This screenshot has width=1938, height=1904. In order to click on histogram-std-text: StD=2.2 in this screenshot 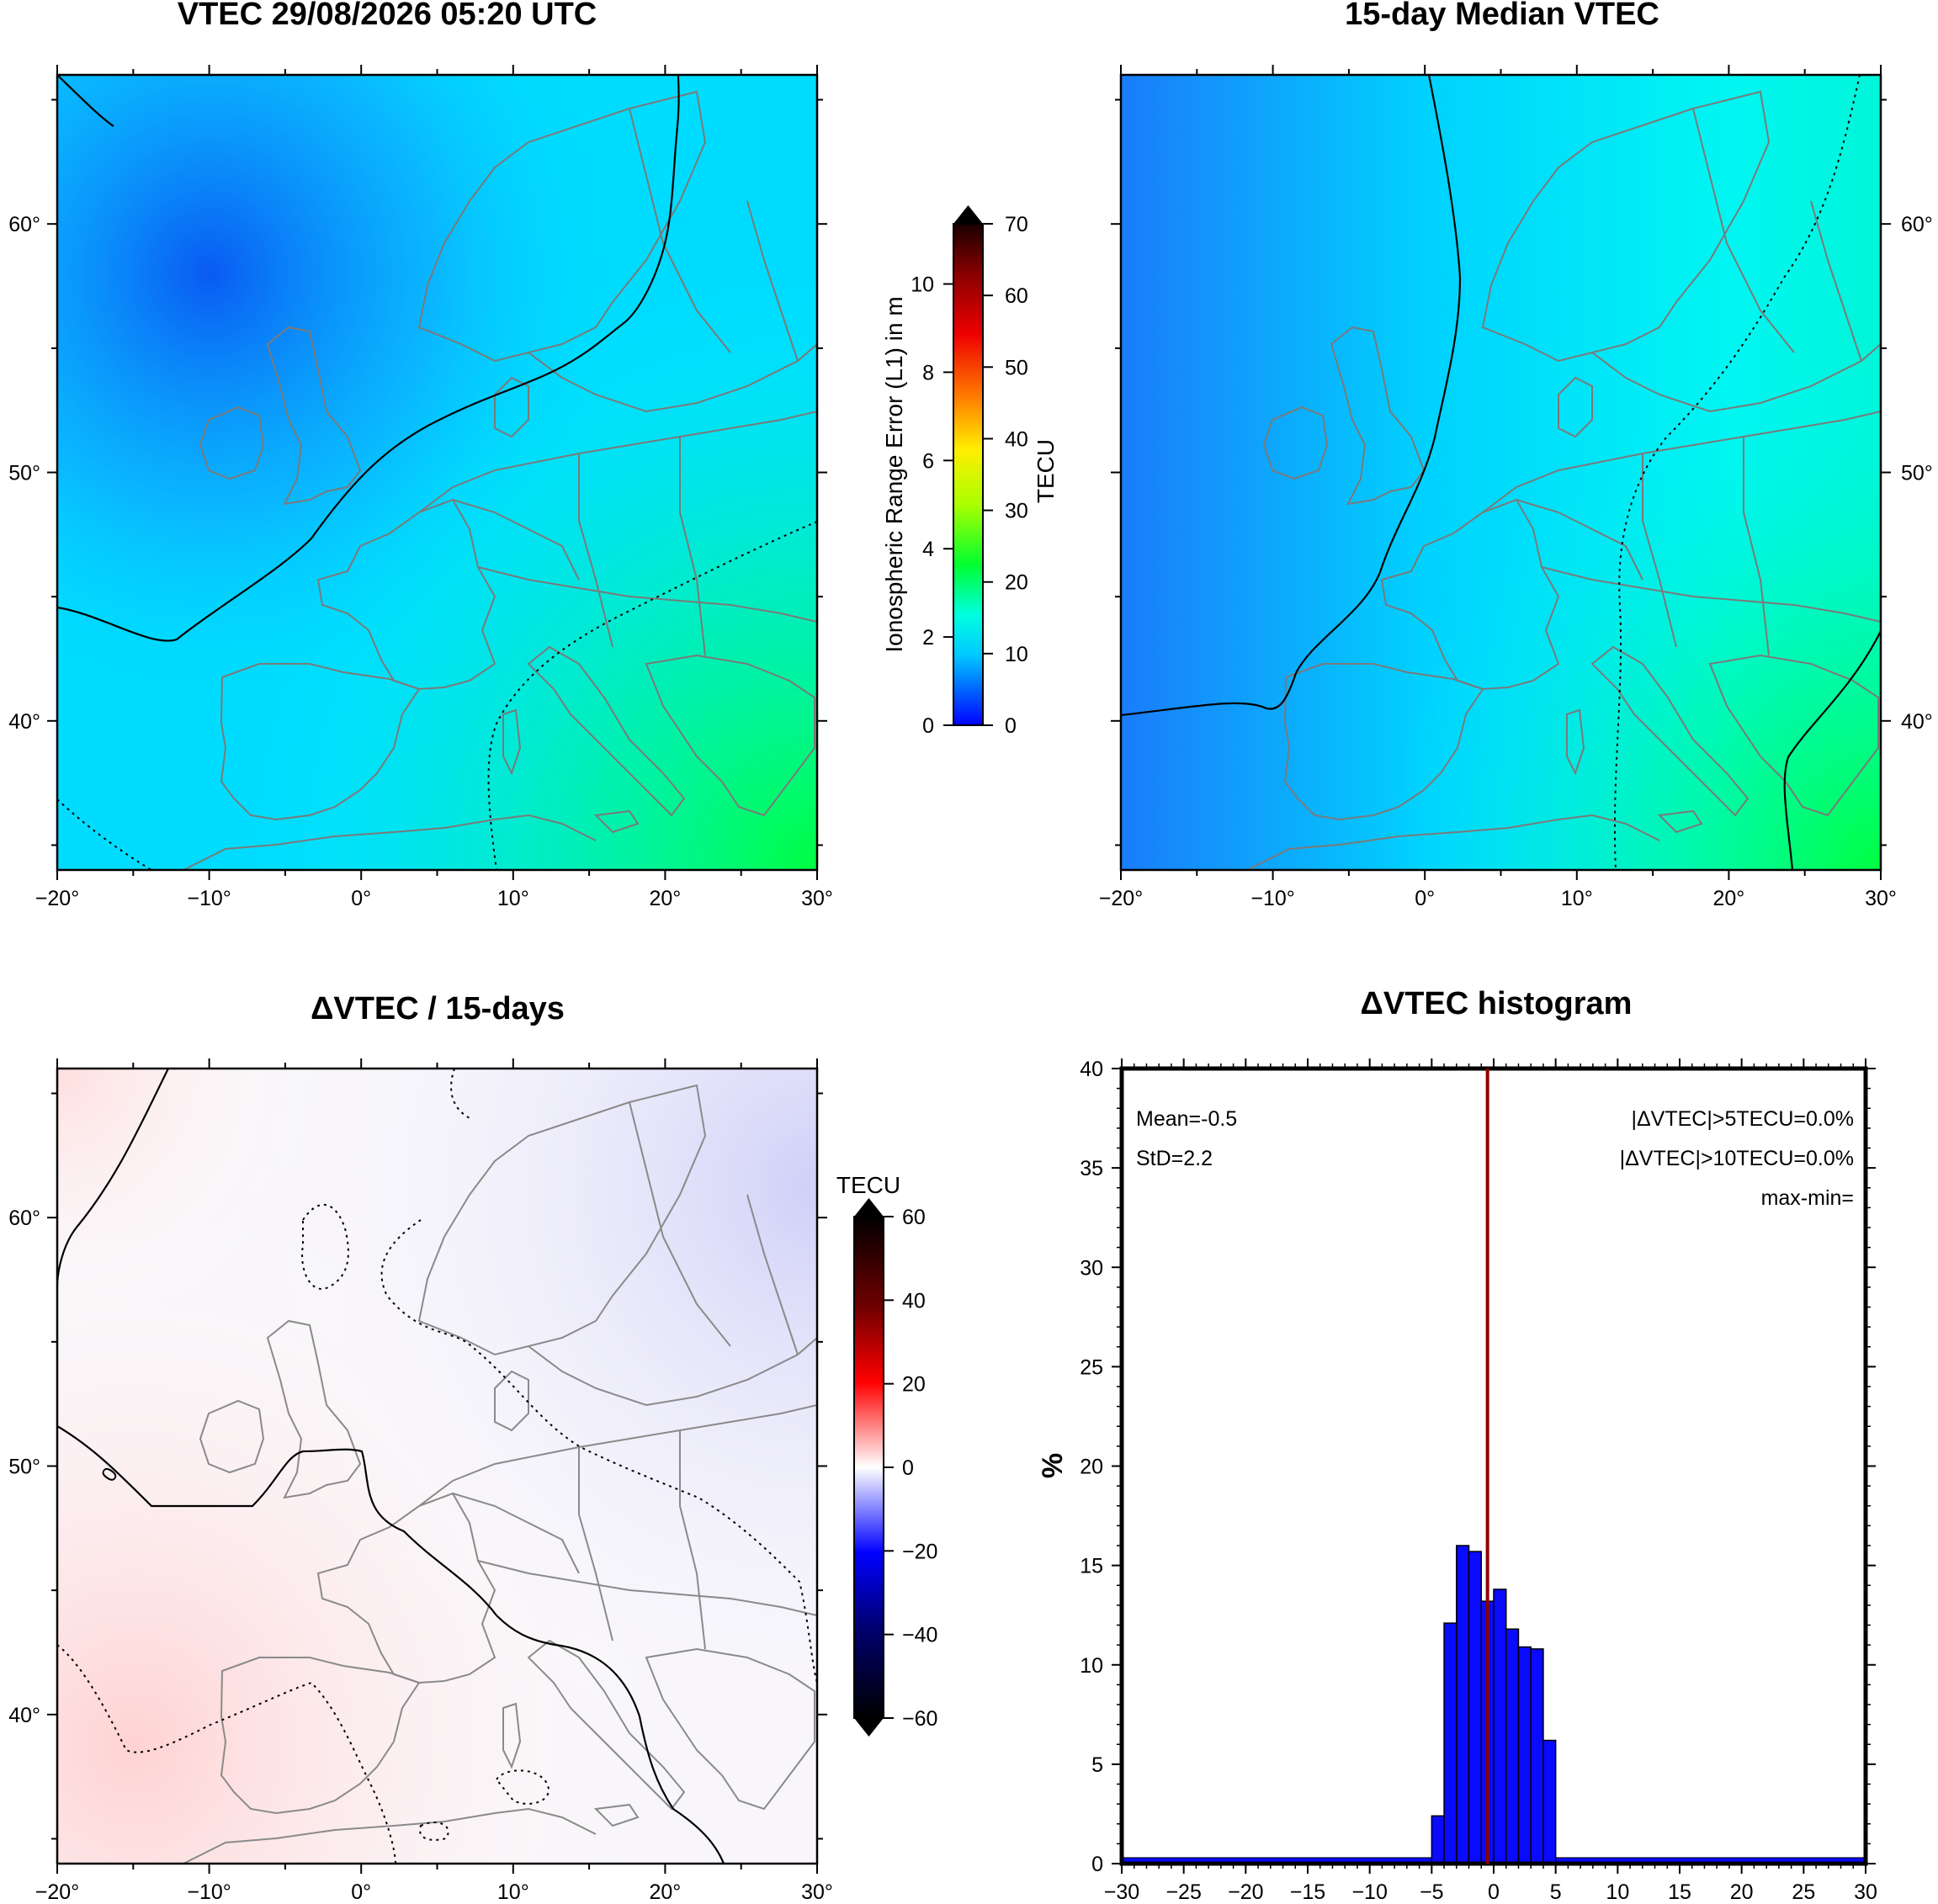, I will do `click(1175, 1158)`.